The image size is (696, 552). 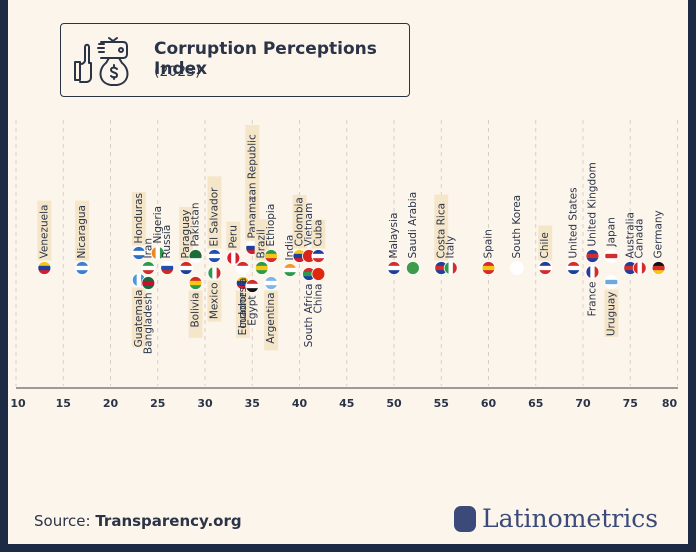 I want to click on united-states-flag-icon, so click(x=574, y=268).